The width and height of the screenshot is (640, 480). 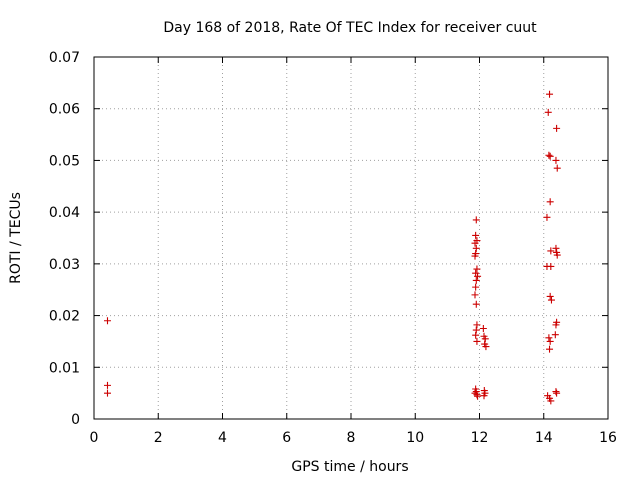 What do you see at coordinates (64, 161) in the screenshot?
I see `y-tick-label: 0.05` at bounding box center [64, 161].